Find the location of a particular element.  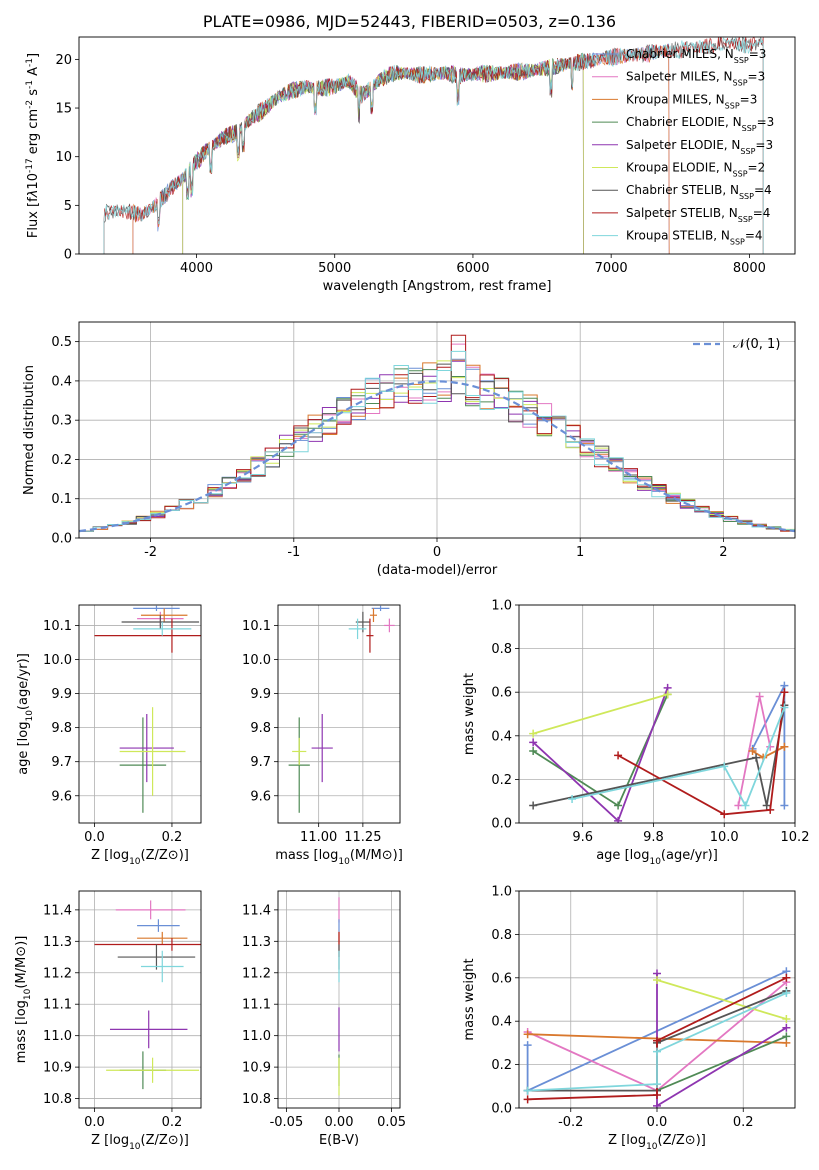

y-tick-label: 10 is located at coordinates (63, 157).